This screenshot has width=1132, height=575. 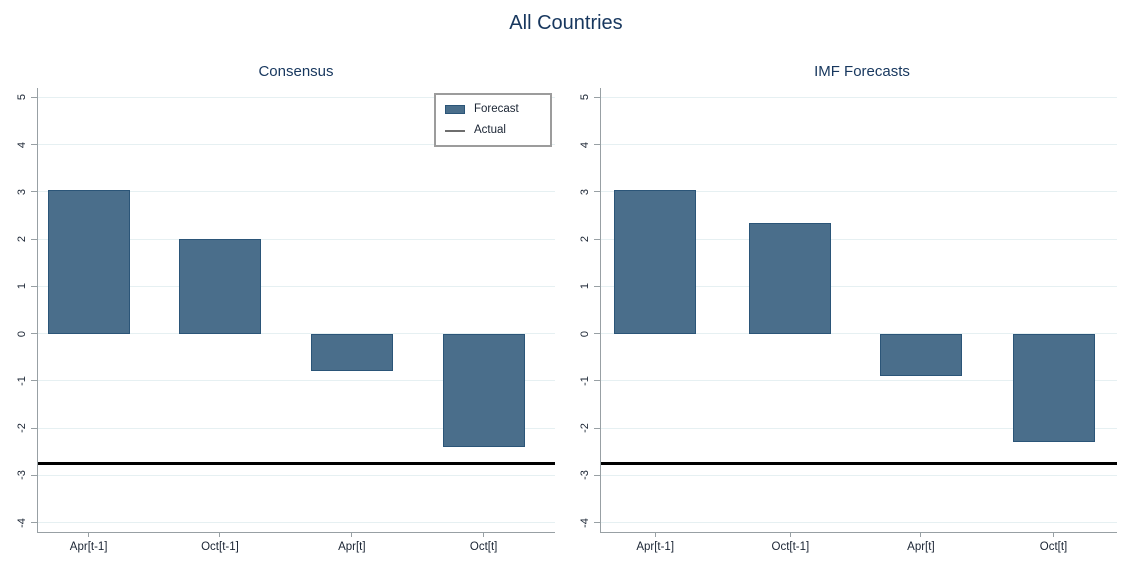 I want to click on legend-item-actual: Actual, so click(x=493, y=130).